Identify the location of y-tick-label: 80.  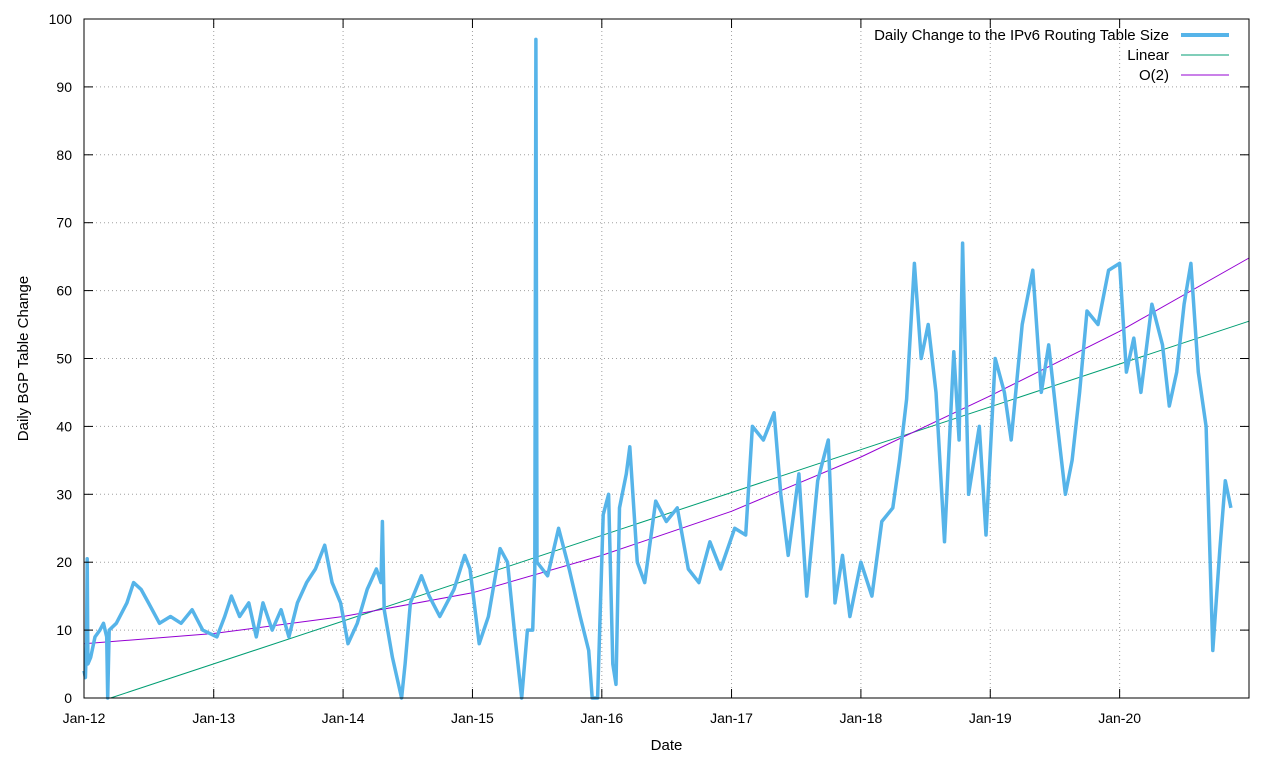
(64, 155).